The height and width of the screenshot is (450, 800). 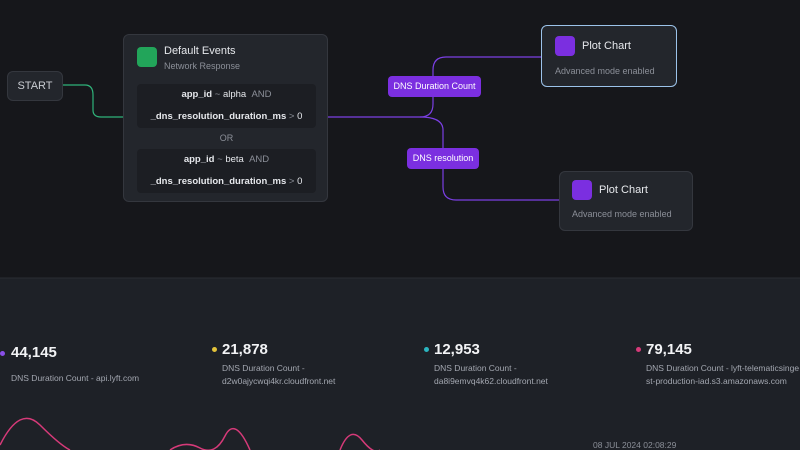 What do you see at coordinates (669, 349) in the screenshot?
I see `stat-value: 79,145` at bounding box center [669, 349].